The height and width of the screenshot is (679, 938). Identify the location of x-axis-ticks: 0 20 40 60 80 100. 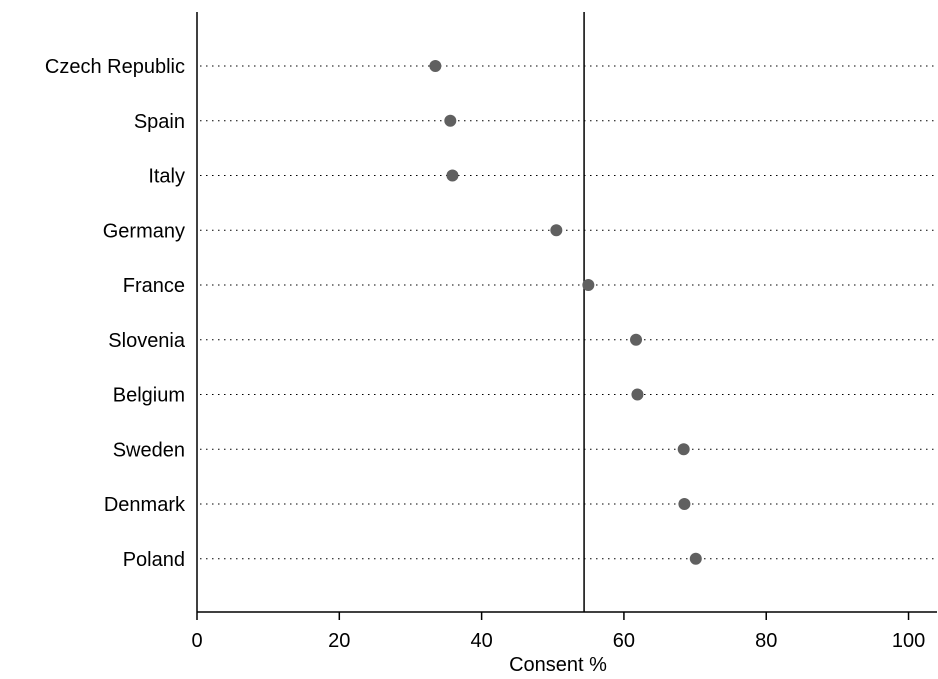
(558, 632).